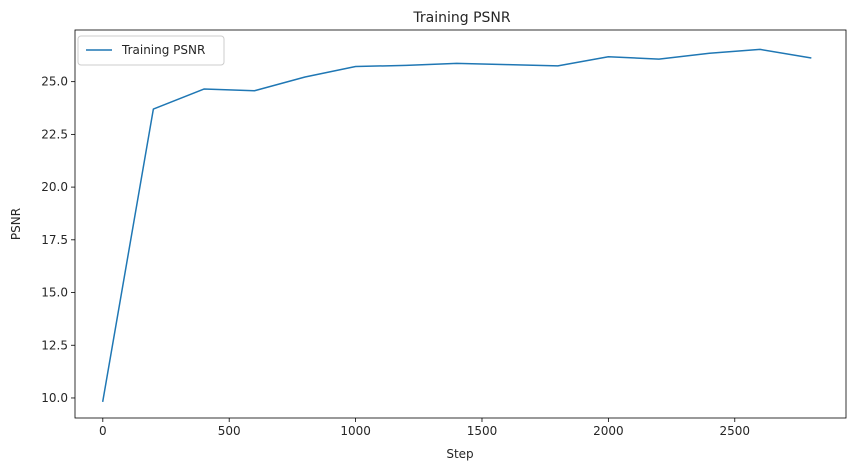 The image size is (855, 470). What do you see at coordinates (54, 187) in the screenshot?
I see `y-tick-label: 20.0` at bounding box center [54, 187].